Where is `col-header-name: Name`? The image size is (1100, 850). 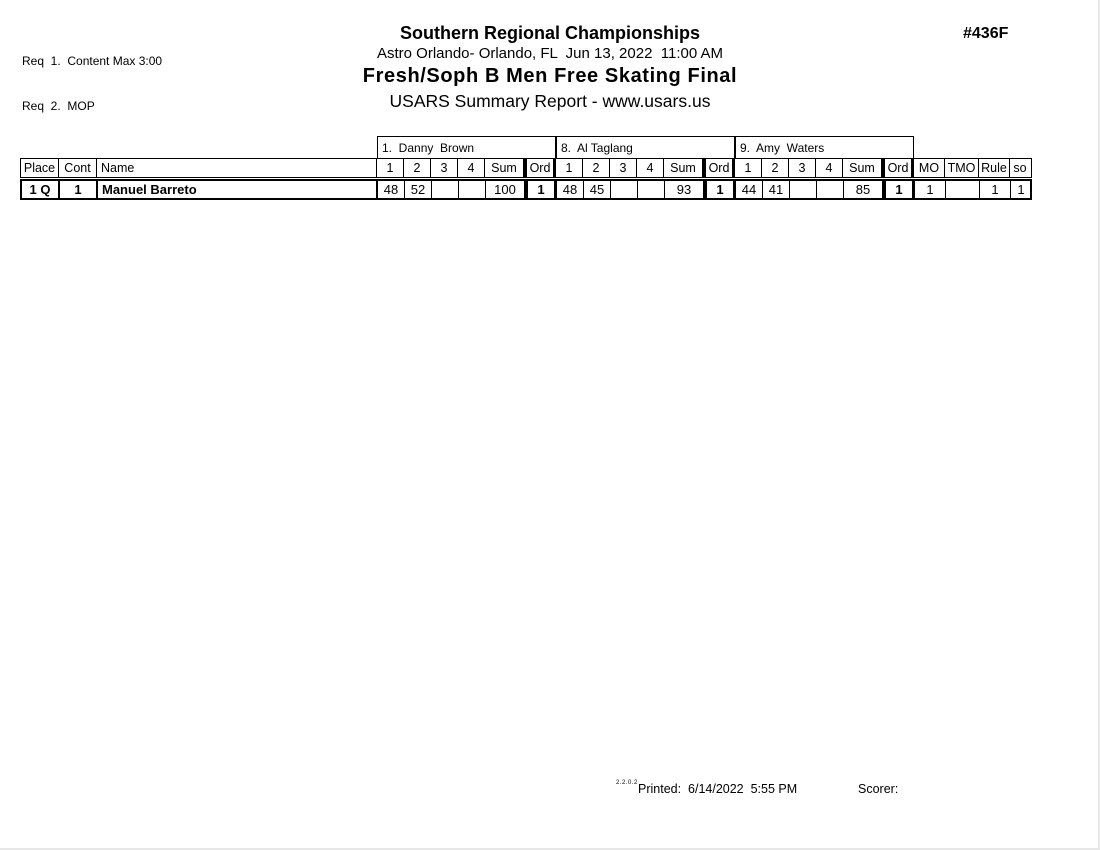 col-header-name: Name is located at coordinates (237, 168).